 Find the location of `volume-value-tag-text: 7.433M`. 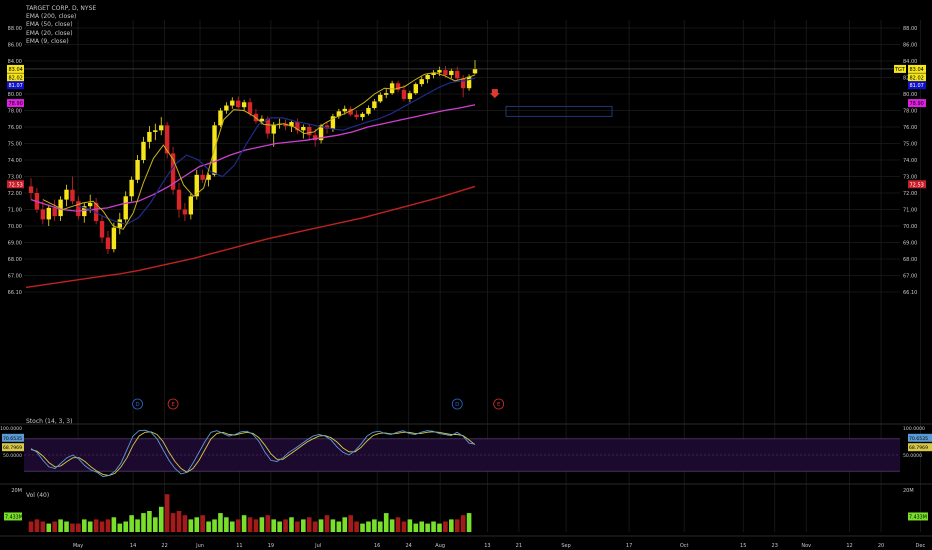

volume-value-tag-text: 7.433M is located at coordinates (918, 517).